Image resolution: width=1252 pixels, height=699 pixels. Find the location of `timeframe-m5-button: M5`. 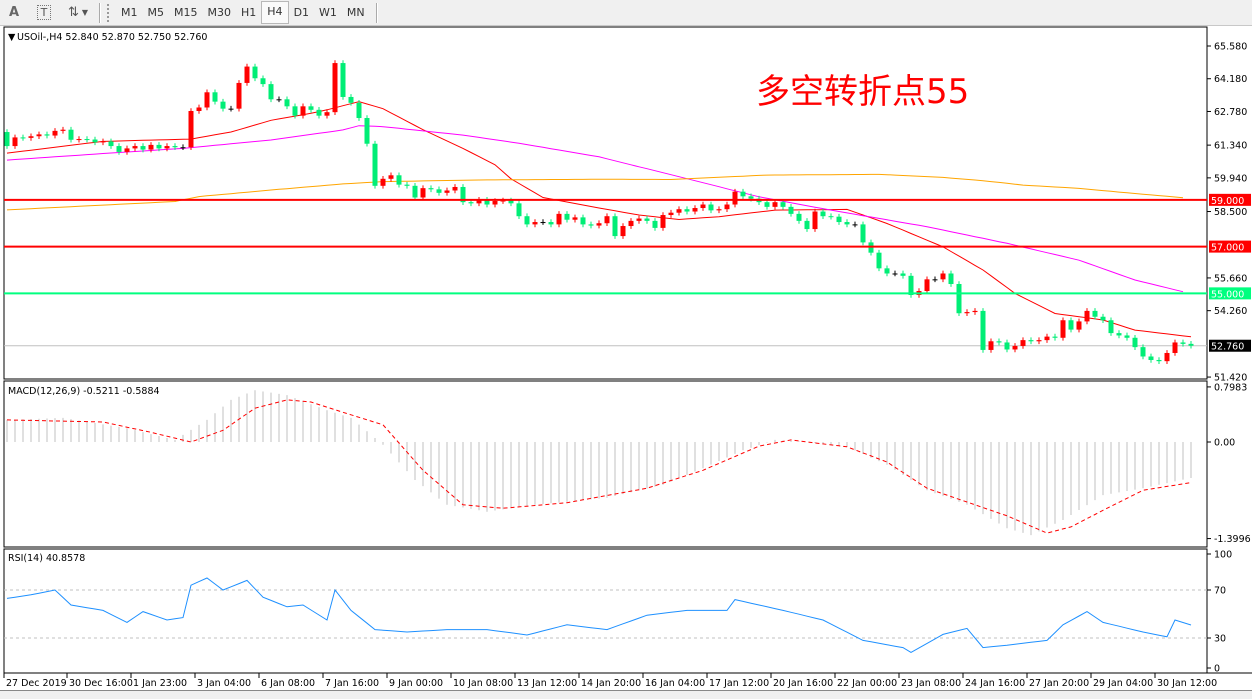

timeframe-m5-button: M5 is located at coordinates (156, 12).